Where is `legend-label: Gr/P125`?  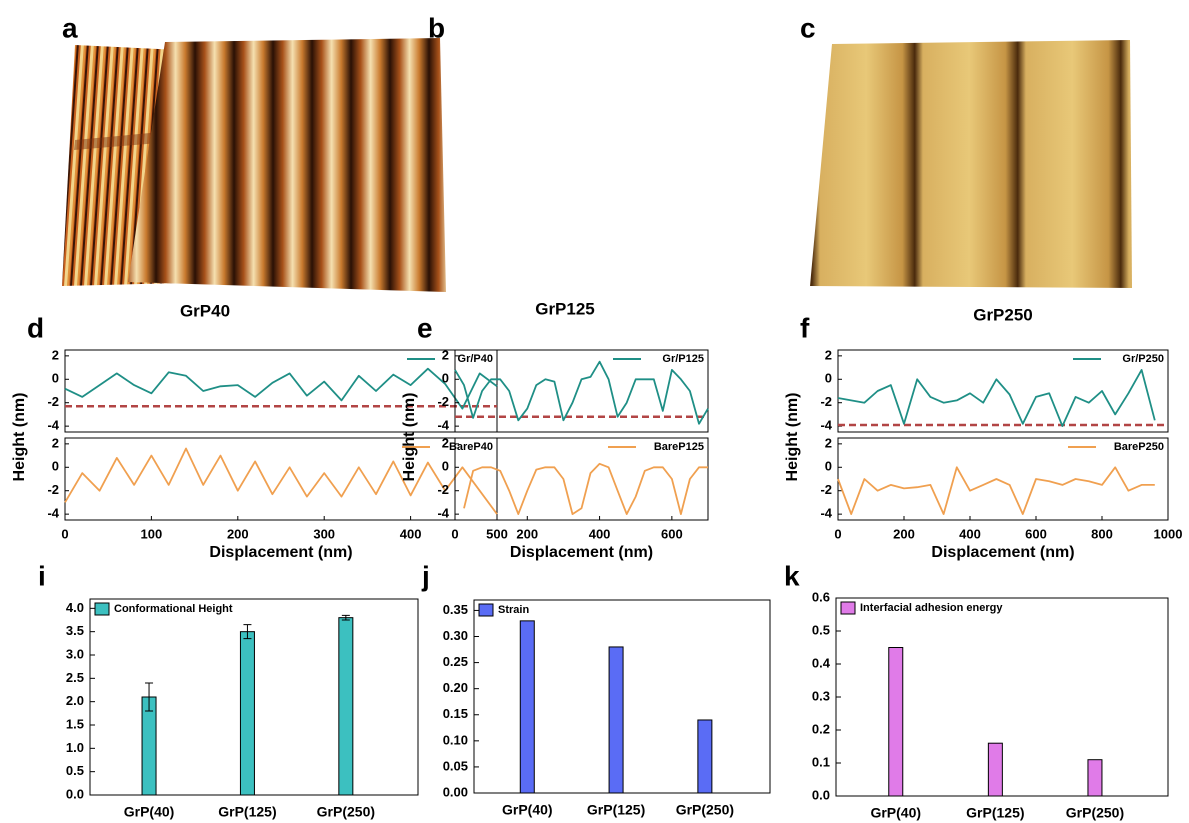 legend-label: Gr/P125 is located at coordinates (683, 359).